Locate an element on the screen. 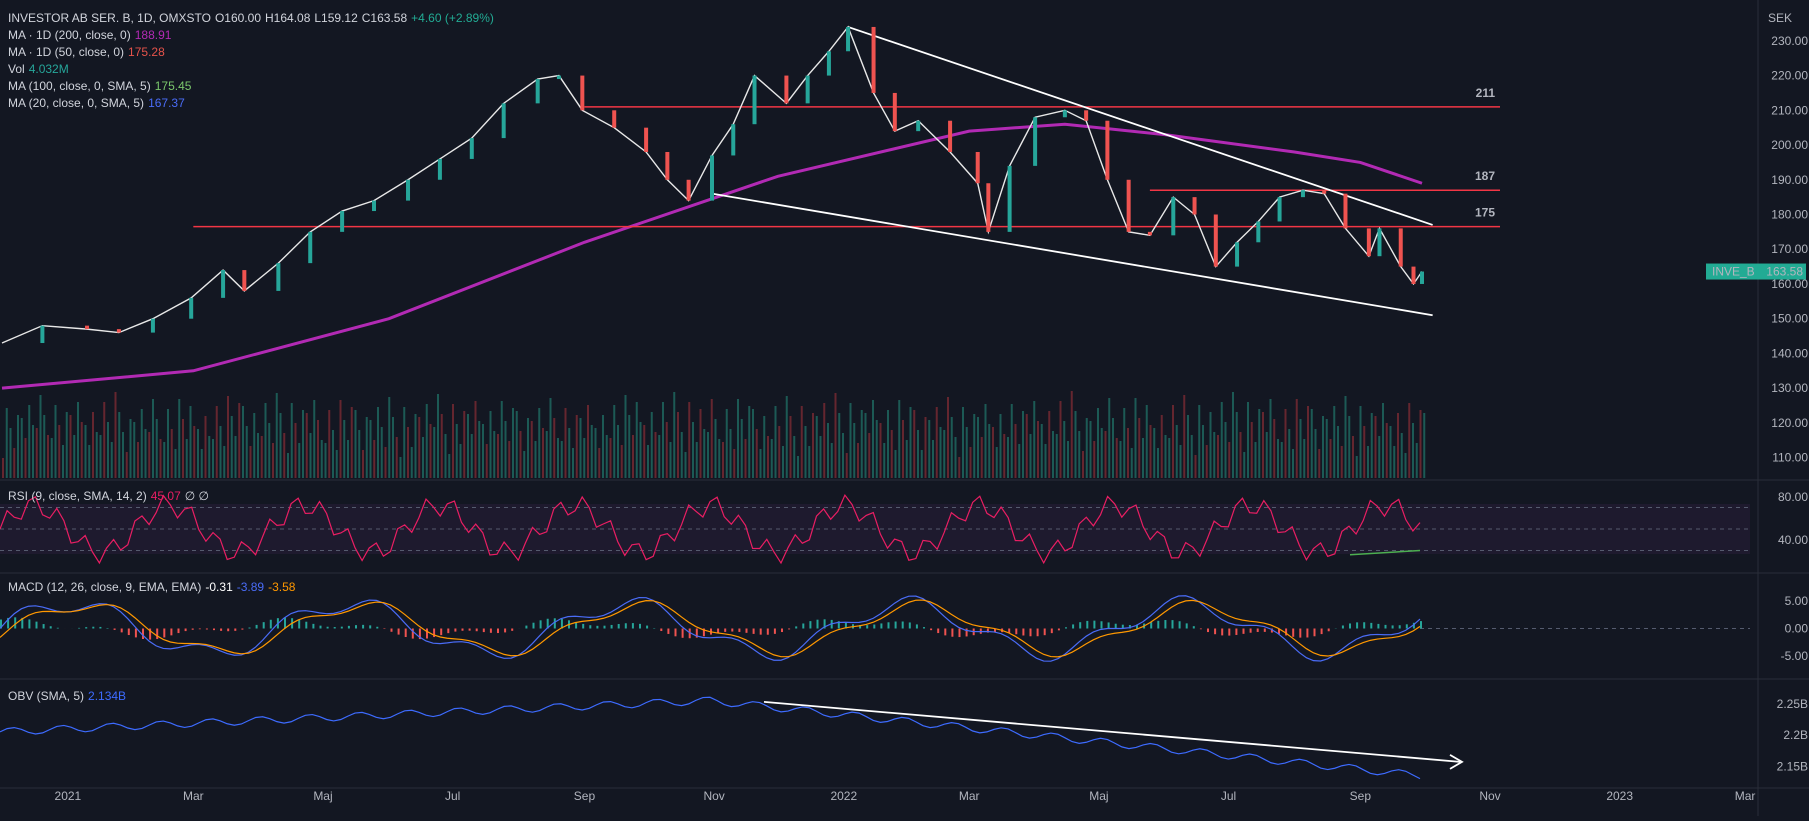  ohlc-open: O160.00 is located at coordinates (238, 18).